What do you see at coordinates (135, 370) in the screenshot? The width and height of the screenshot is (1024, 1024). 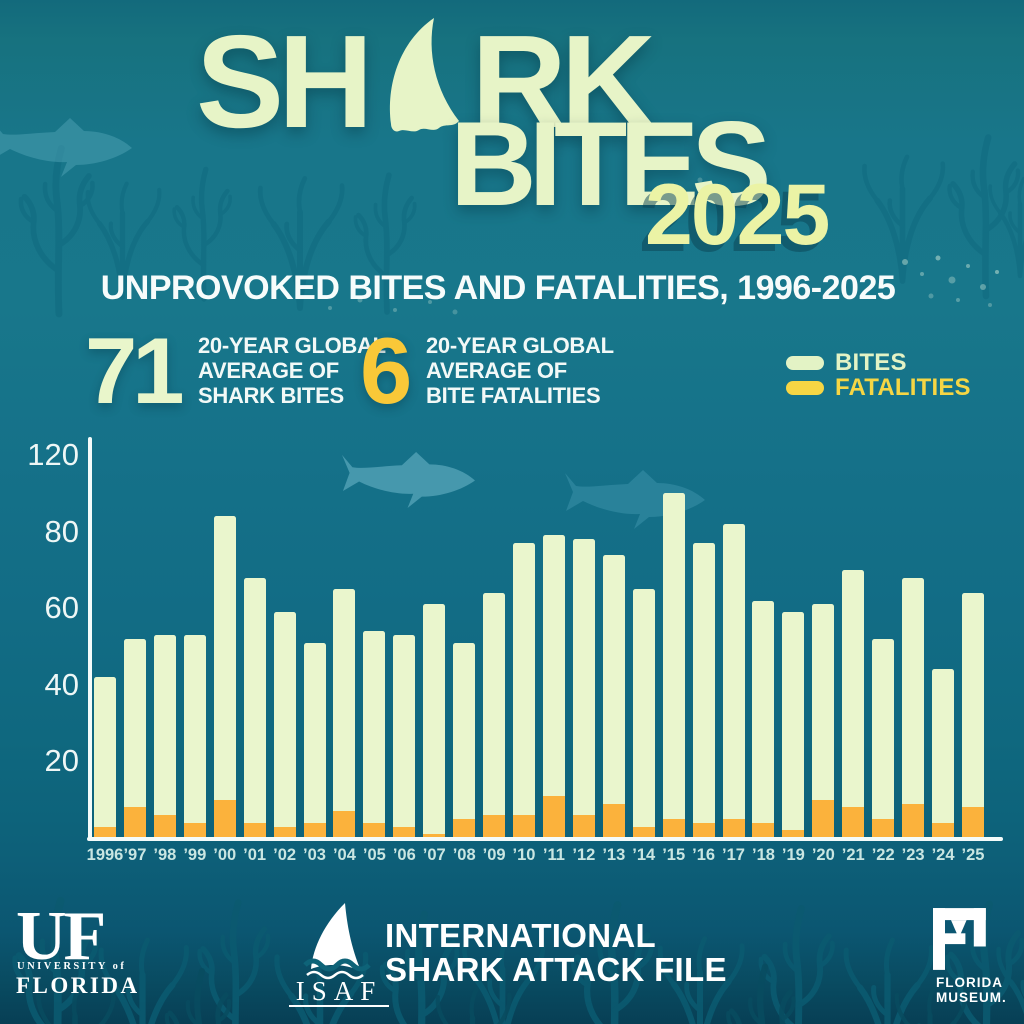 I see `stat-bites-average-number: 71` at bounding box center [135, 370].